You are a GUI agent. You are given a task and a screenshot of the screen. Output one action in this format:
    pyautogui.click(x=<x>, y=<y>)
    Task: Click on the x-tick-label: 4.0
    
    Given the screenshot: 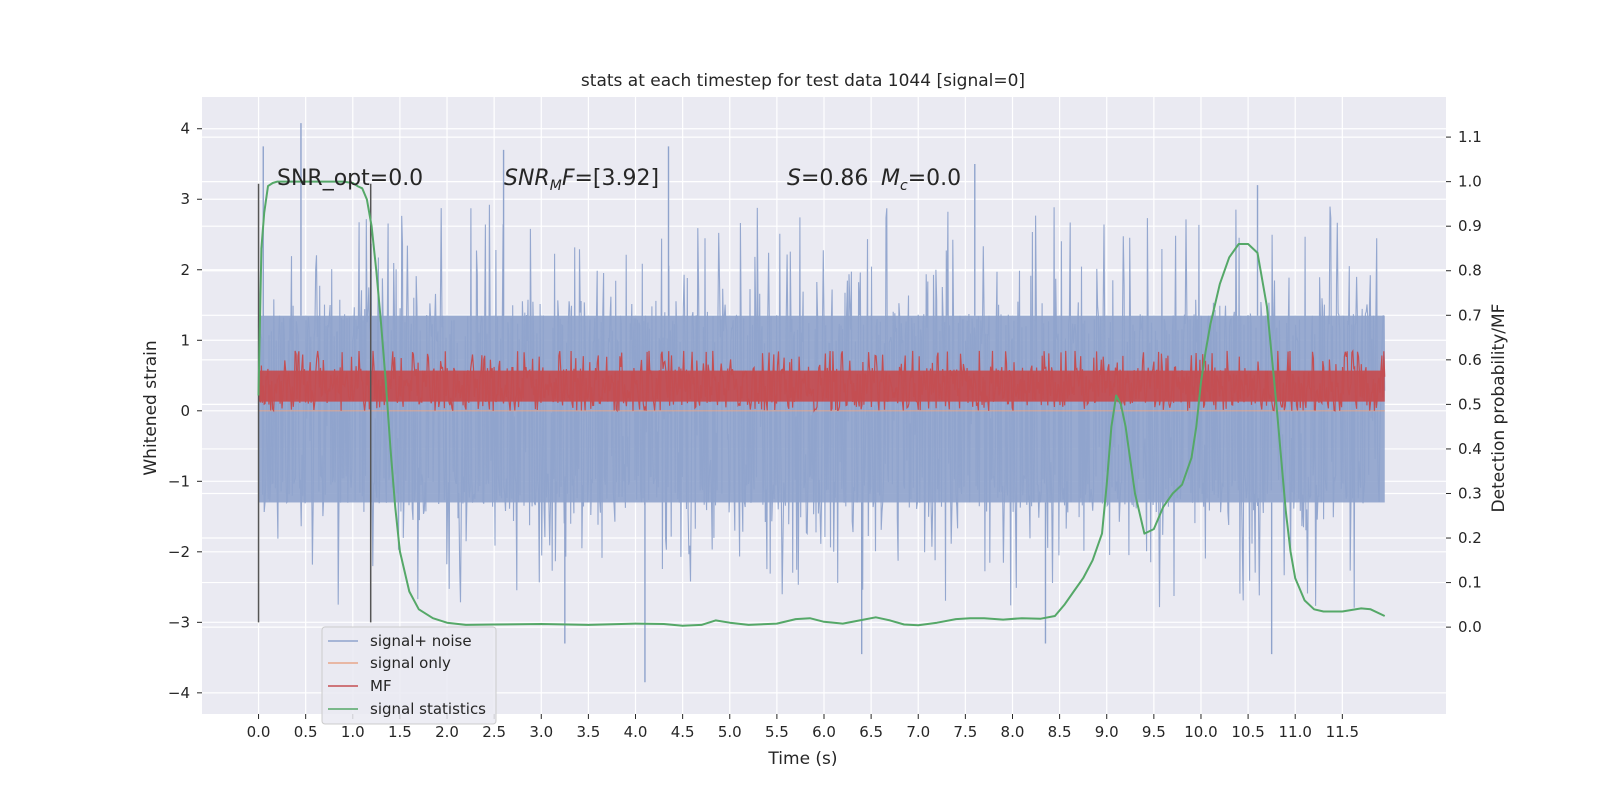 What is the action you would take?
    pyautogui.click(x=636, y=732)
    